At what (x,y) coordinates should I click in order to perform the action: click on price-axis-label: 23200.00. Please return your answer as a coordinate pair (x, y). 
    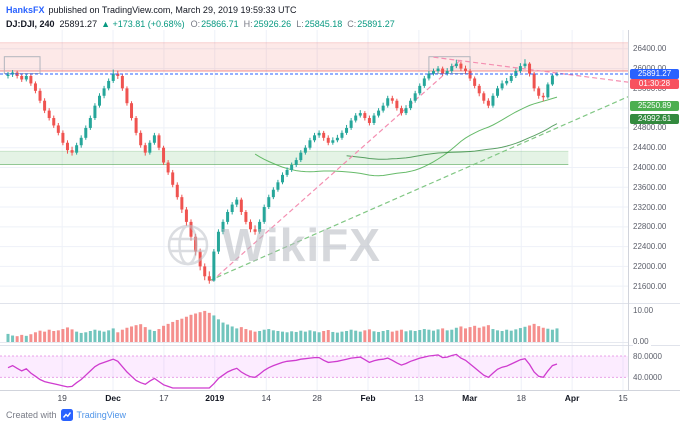
    Looking at the image, I should click on (651, 207).